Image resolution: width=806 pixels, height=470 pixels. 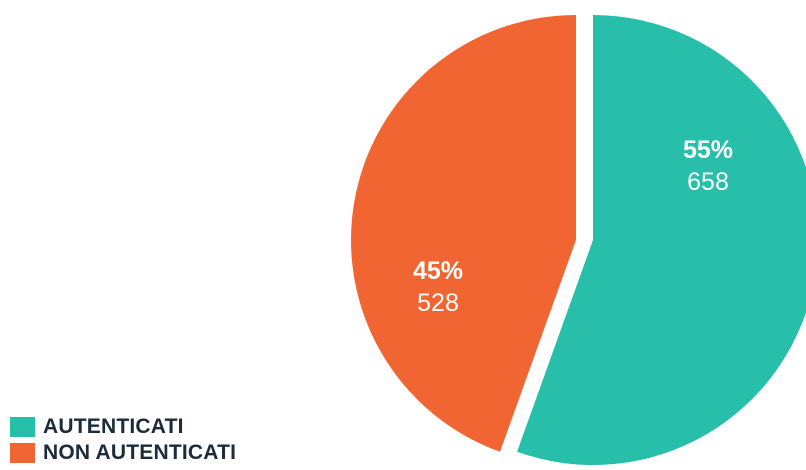 What do you see at coordinates (113, 426) in the screenshot?
I see `legend-label-autenticati: AUTENTICATI` at bounding box center [113, 426].